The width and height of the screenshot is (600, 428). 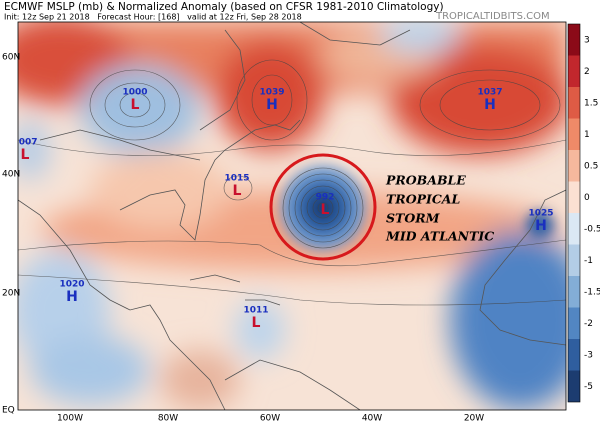 What do you see at coordinates (11, 58) in the screenshot?
I see `latitude-label: 60N` at bounding box center [11, 58].